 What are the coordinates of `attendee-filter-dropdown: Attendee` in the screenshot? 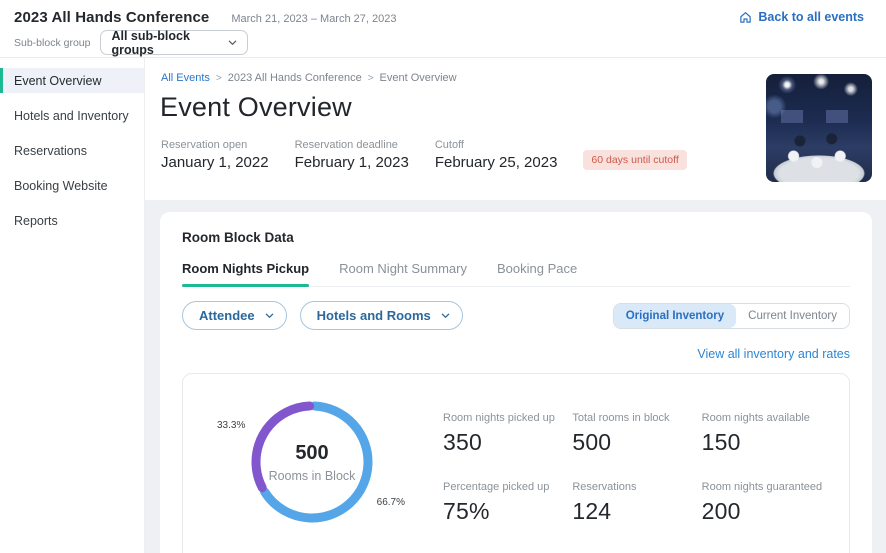 It's located at (234, 315).